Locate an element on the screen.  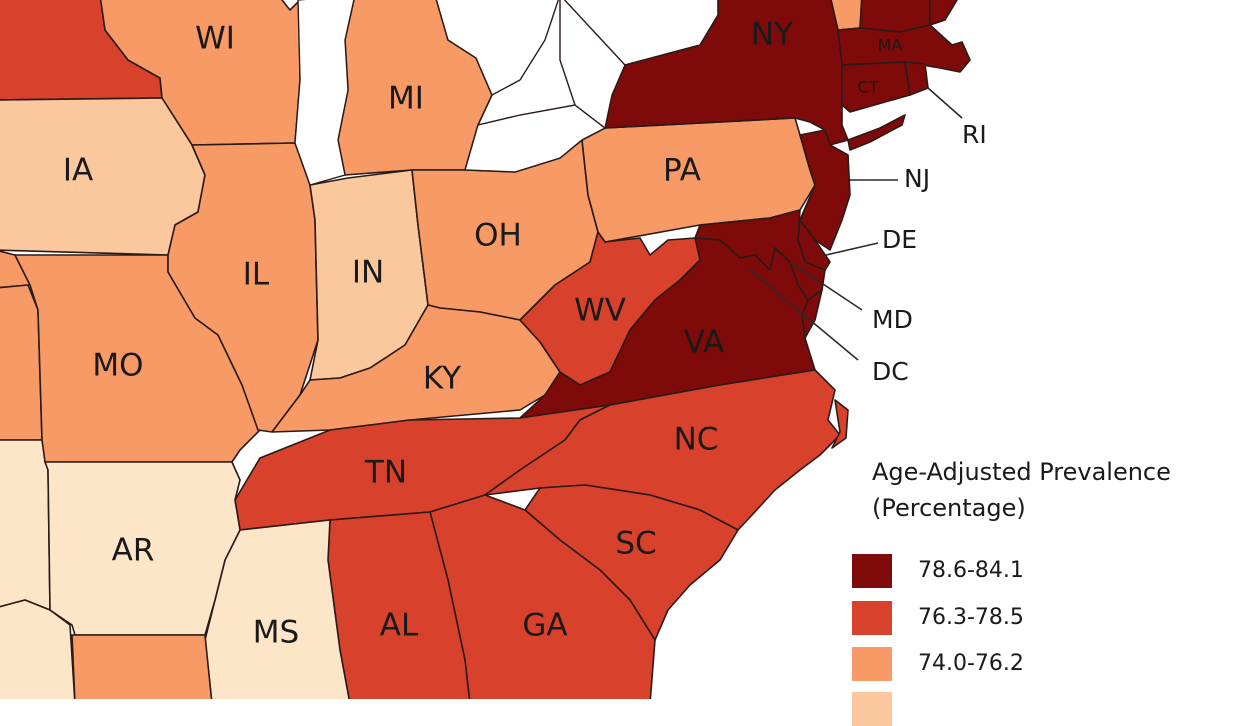
callout-label-MD: MD is located at coordinates (892, 319).